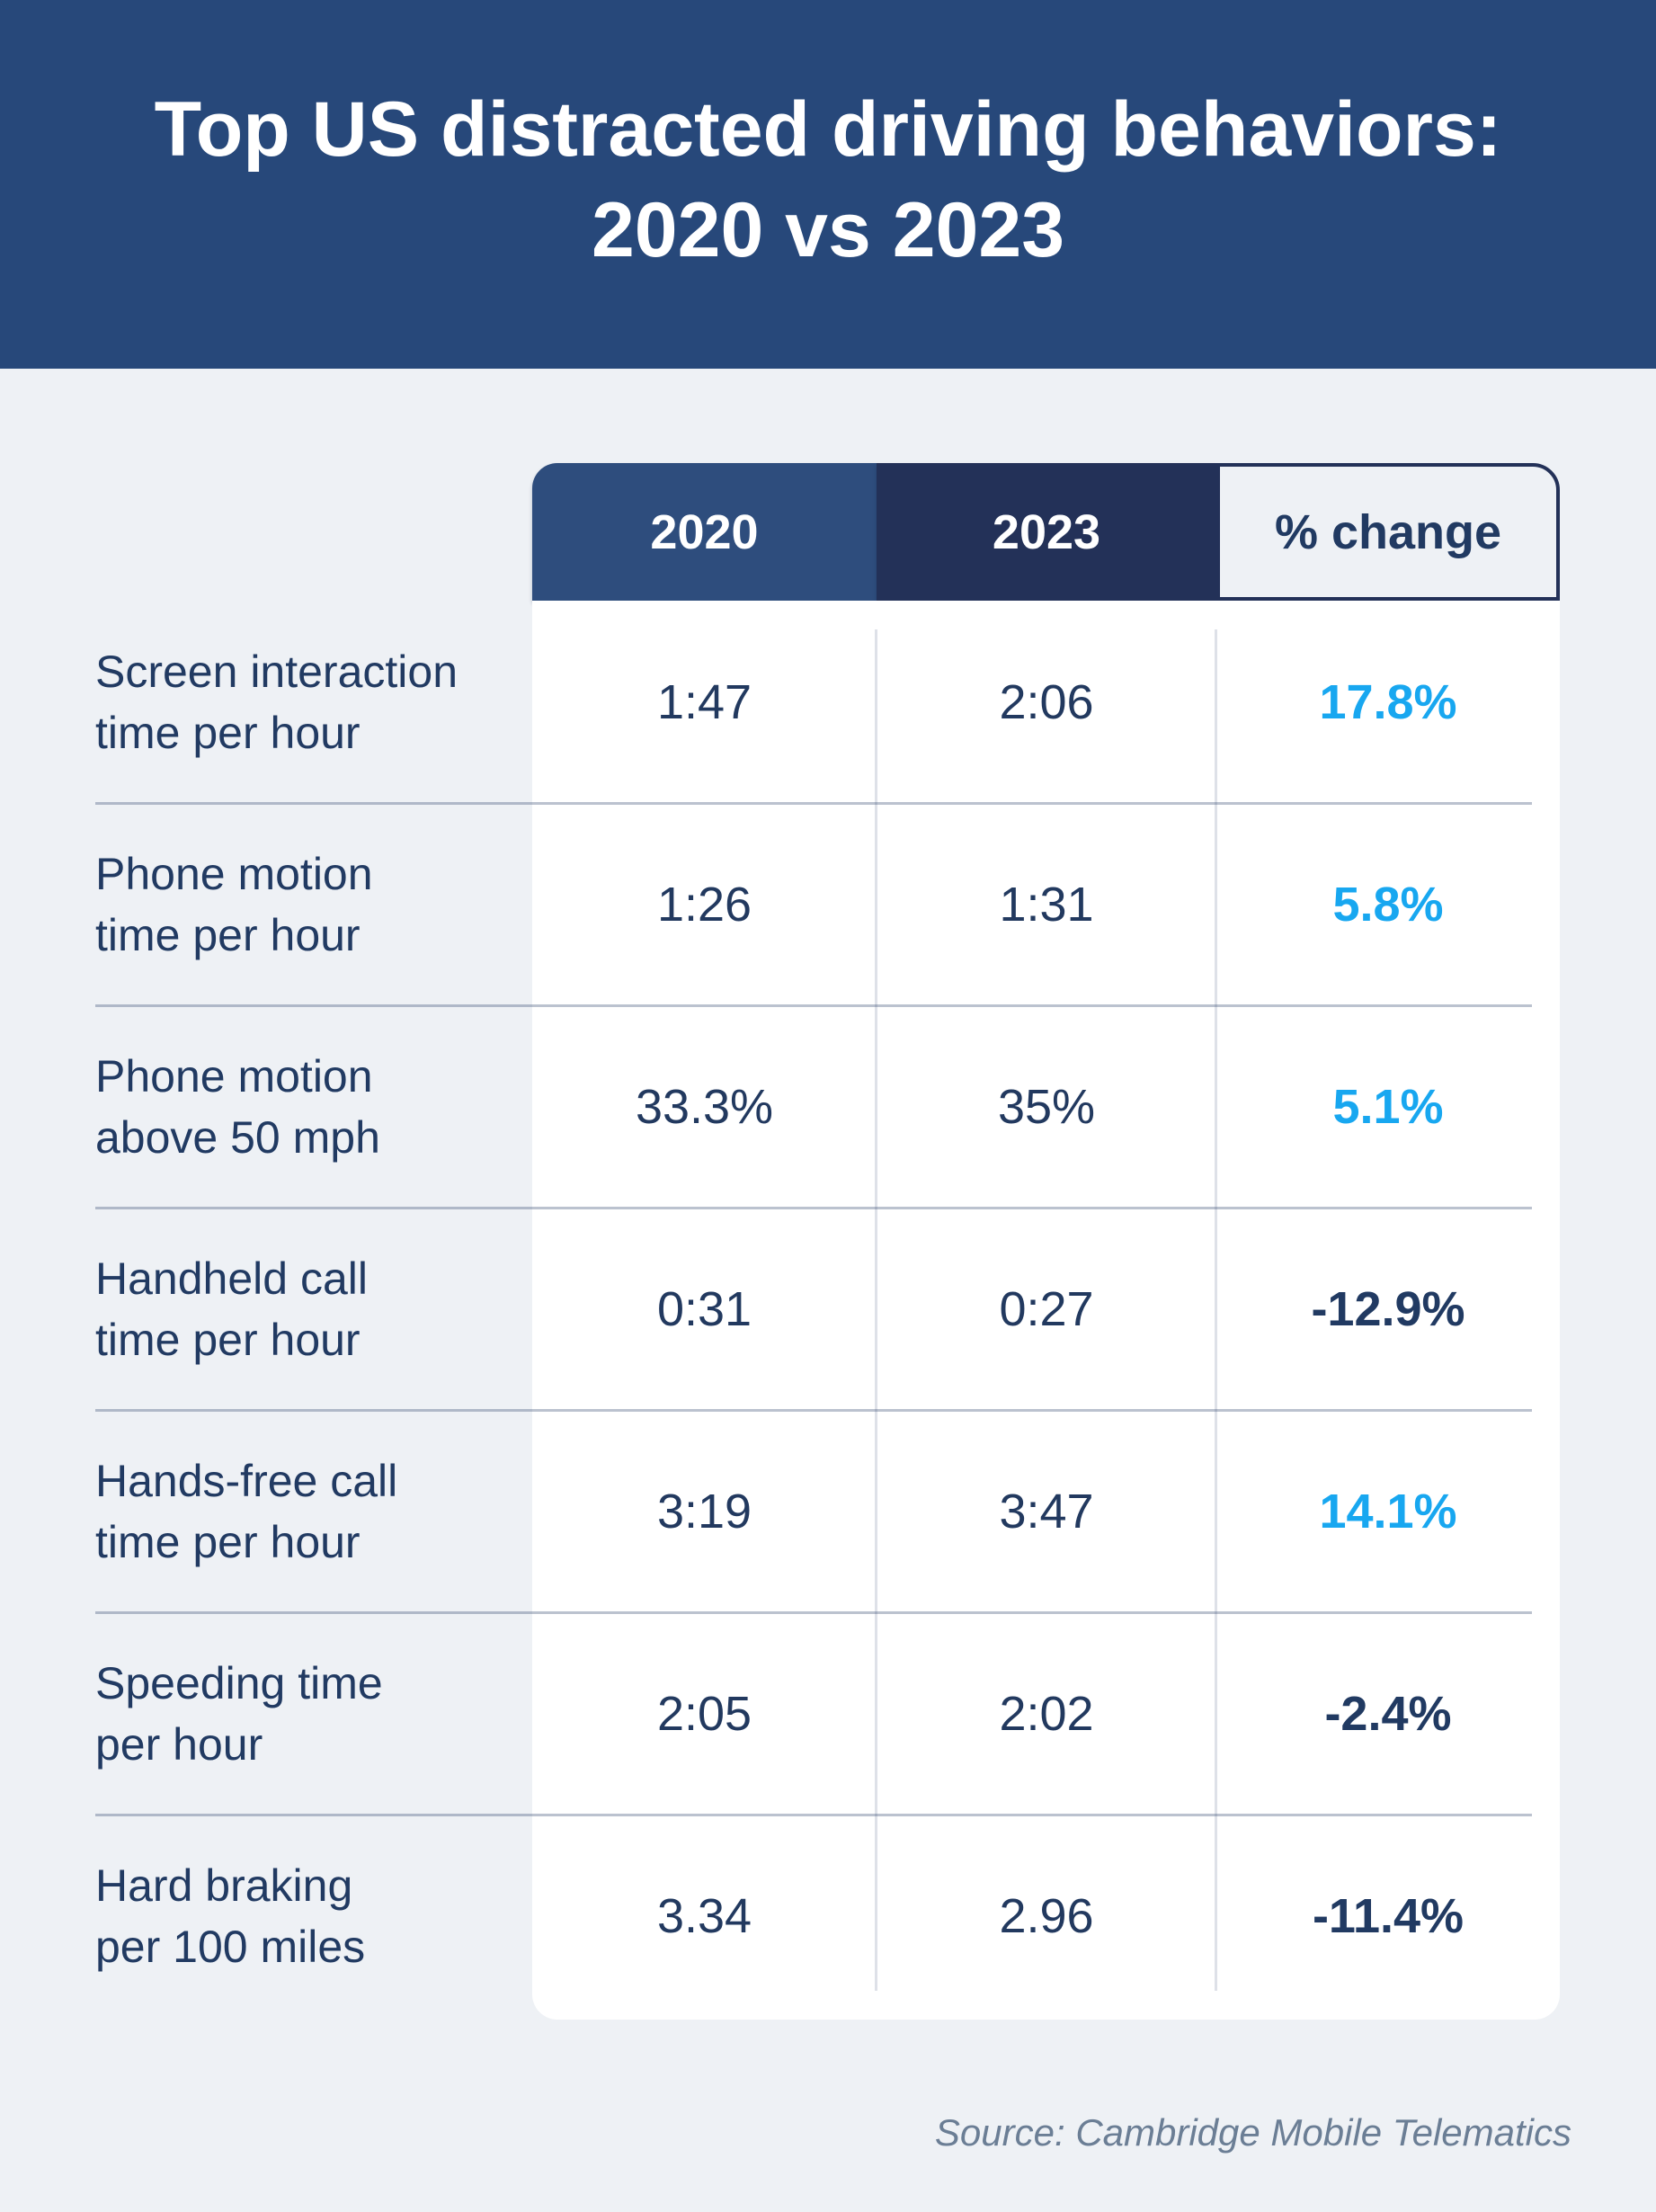  I want to click on column-header-percent-change-label: % change, so click(1388, 531).